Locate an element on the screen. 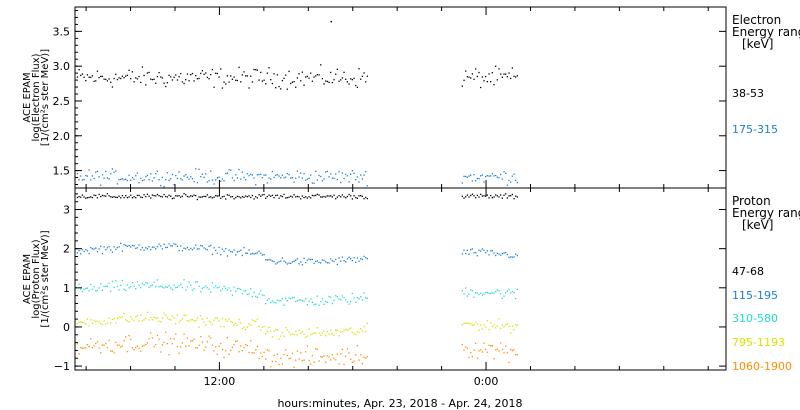 The height and width of the screenshot is (410, 800). y-label-line: log(Electron Flux) is located at coordinates (36, 97).